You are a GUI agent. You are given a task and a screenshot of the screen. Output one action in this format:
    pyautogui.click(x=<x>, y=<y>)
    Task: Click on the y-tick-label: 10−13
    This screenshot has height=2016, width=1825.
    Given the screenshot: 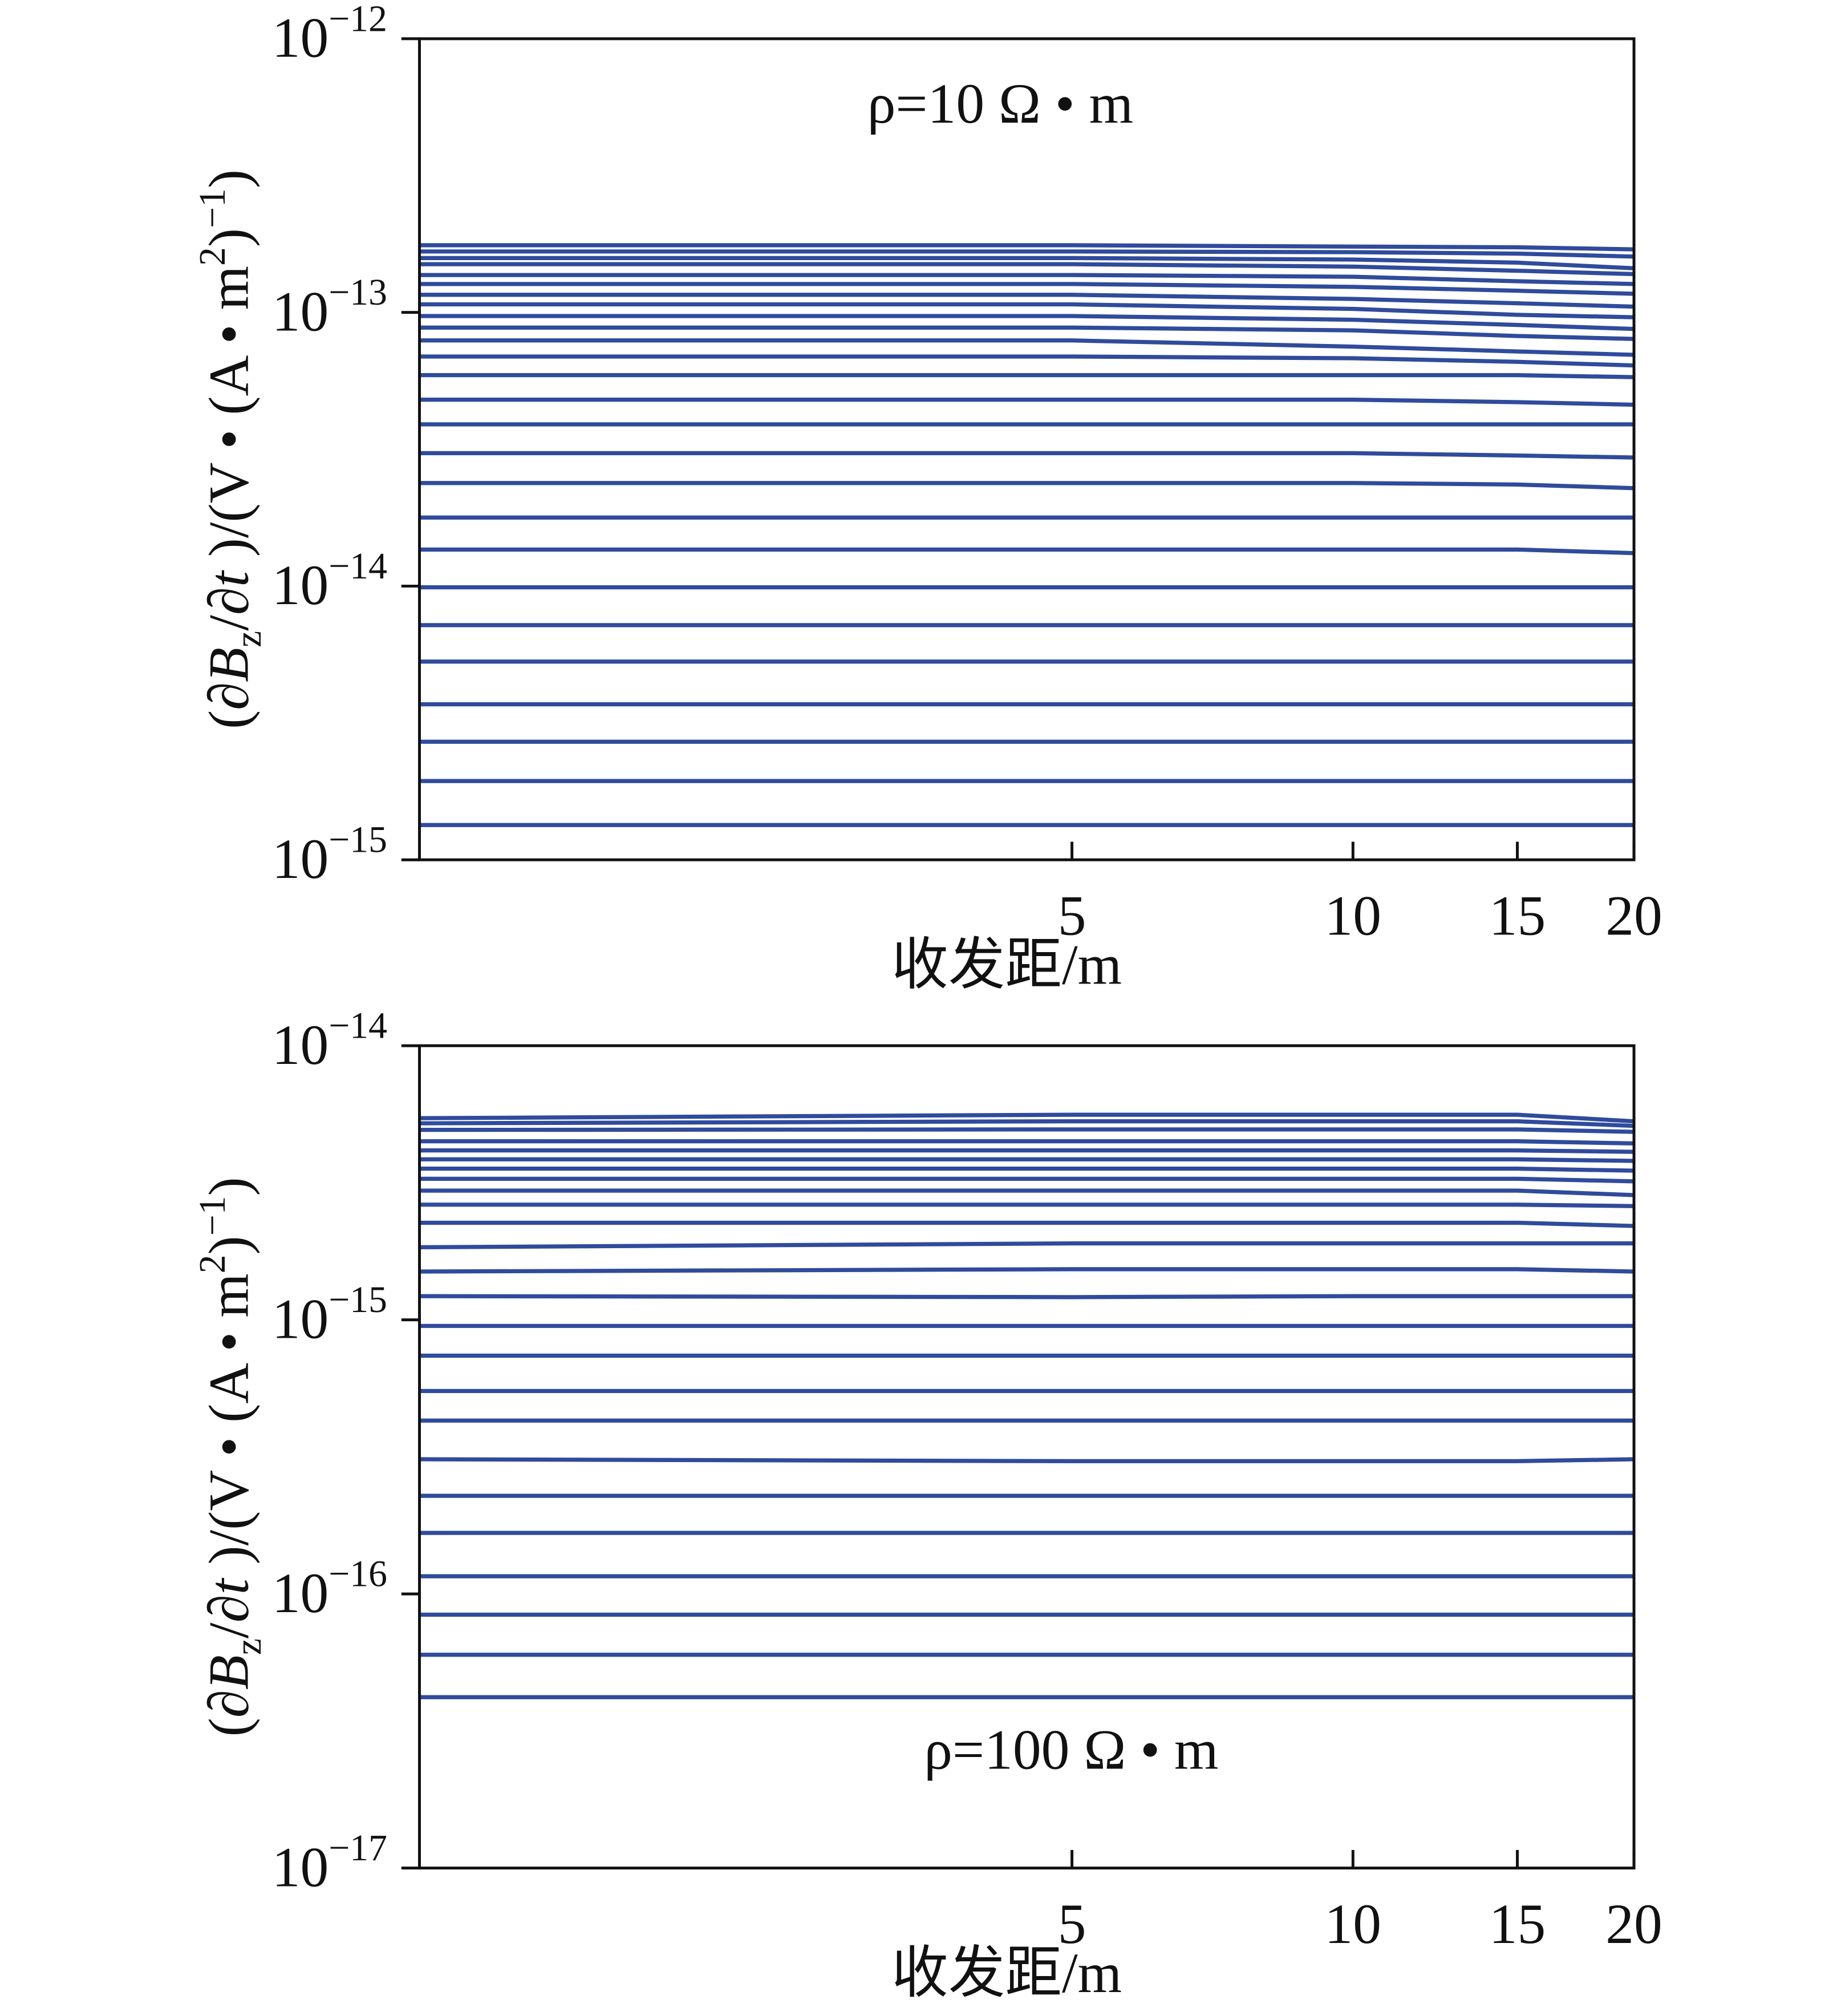 What is the action you would take?
    pyautogui.click(x=329, y=307)
    